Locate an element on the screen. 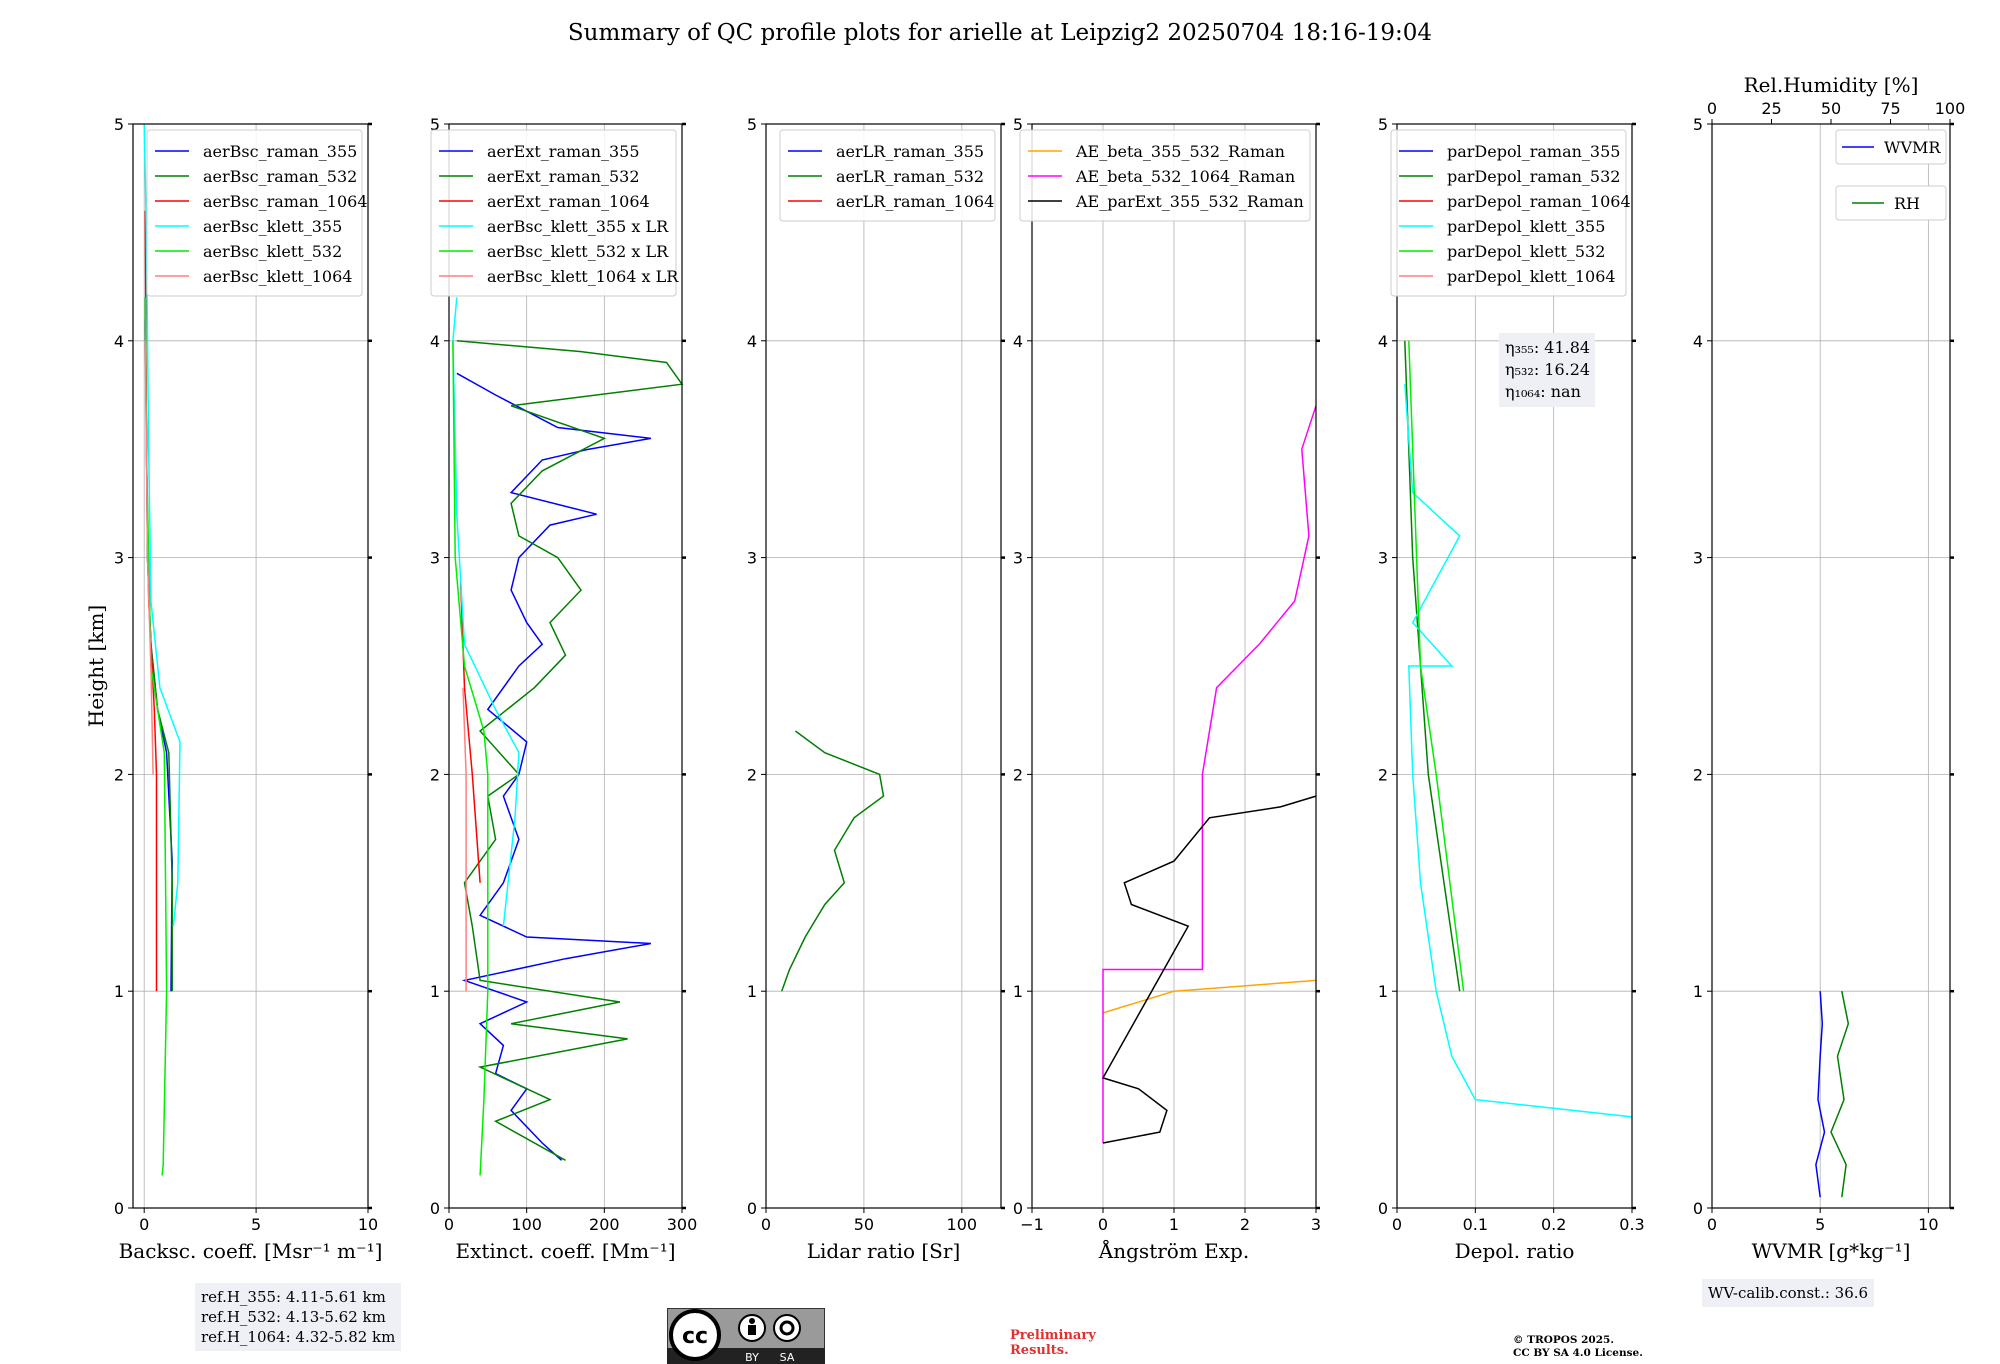  legend-label: AE_beta_355_532_Raman is located at coordinates (1180, 151).